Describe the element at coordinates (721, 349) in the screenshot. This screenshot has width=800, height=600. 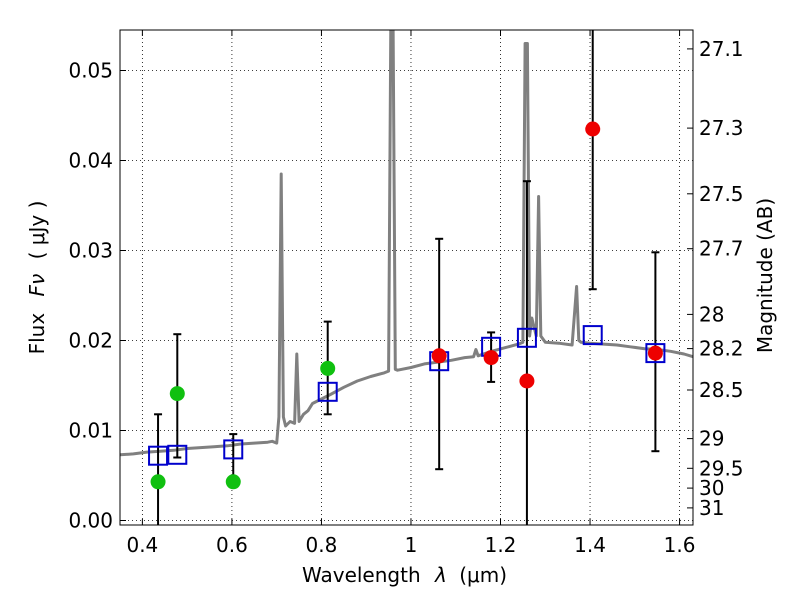
I see `y2-tick-label: 28.2` at that location.